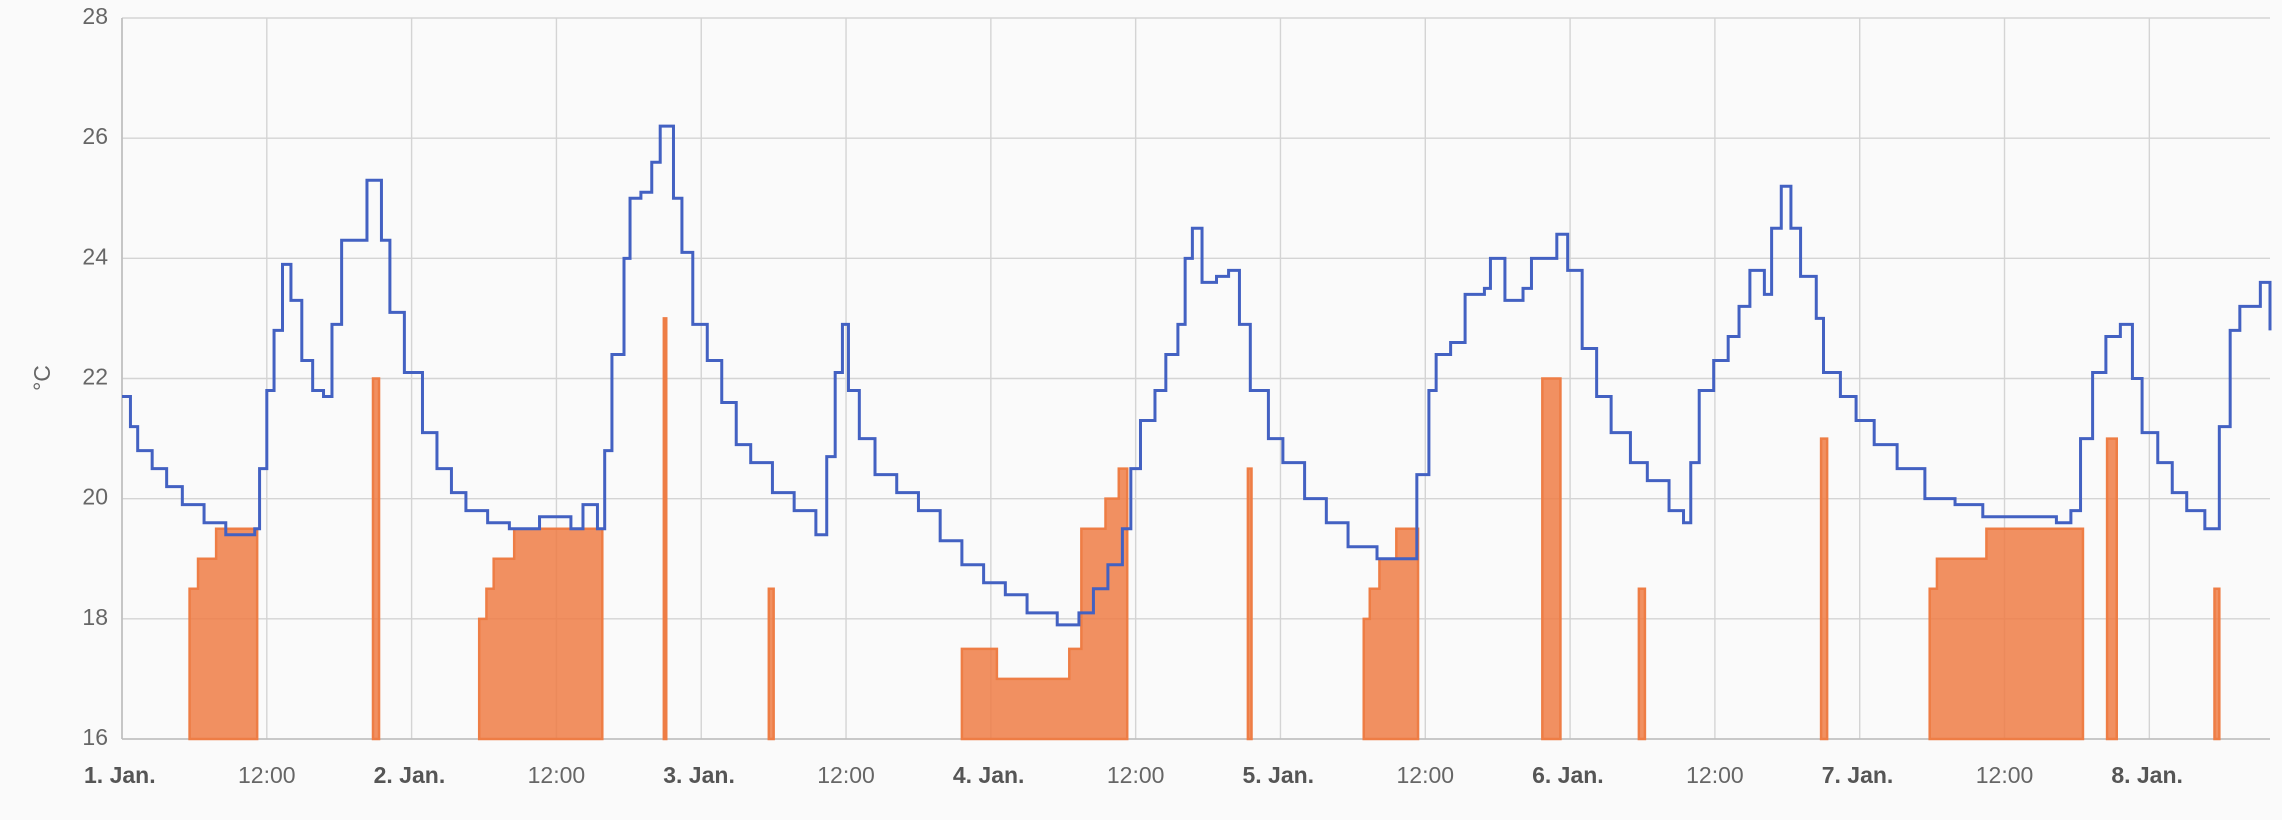  I want to click on x-tick-label: 3. Jan., so click(699, 775).